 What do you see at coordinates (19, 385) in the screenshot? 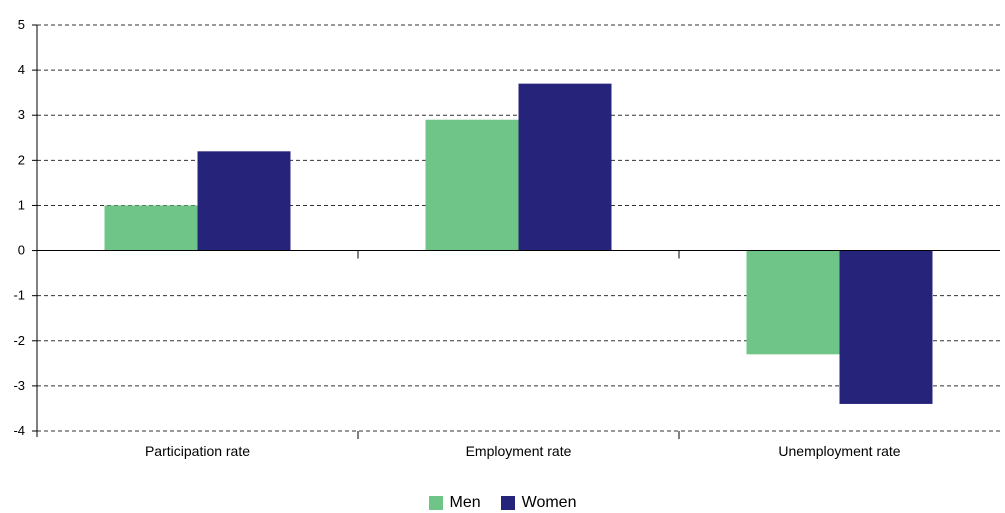
I see `y-tick-label: -3` at bounding box center [19, 385].